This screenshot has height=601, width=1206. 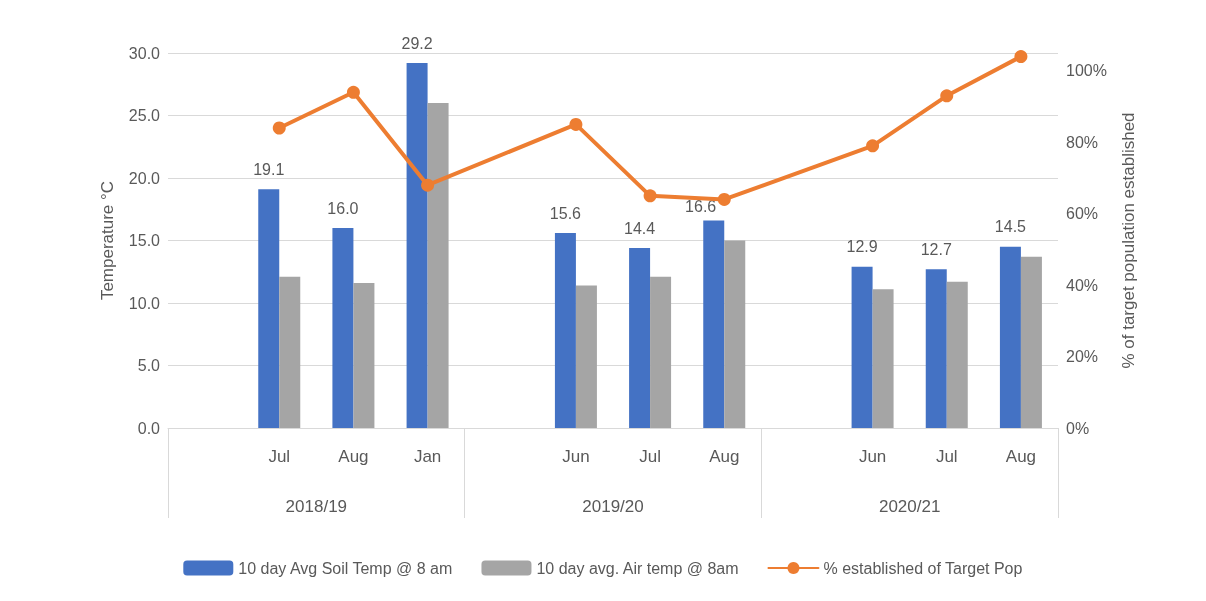 What do you see at coordinates (1078, 428) in the screenshot?
I see `y2-tick-label: 0%` at bounding box center [1078, 428].